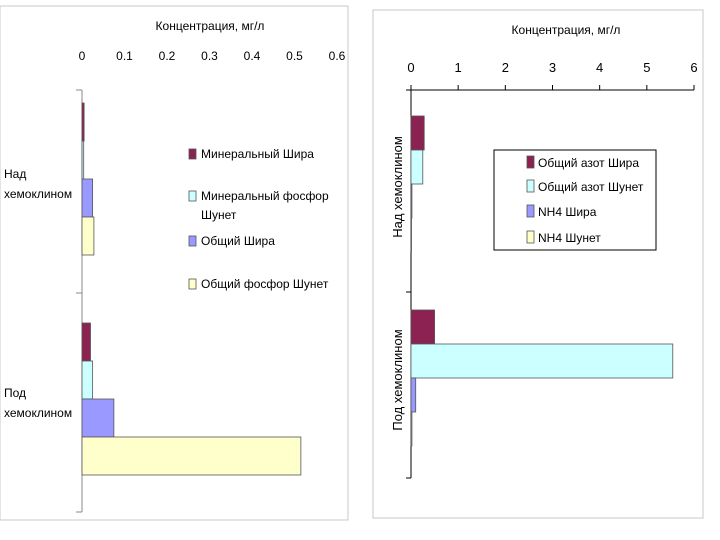  What do you see at coordinates (646, 67) in the screenshot?
I see `x-tick-label: 5` at bounding box center [646, 67].